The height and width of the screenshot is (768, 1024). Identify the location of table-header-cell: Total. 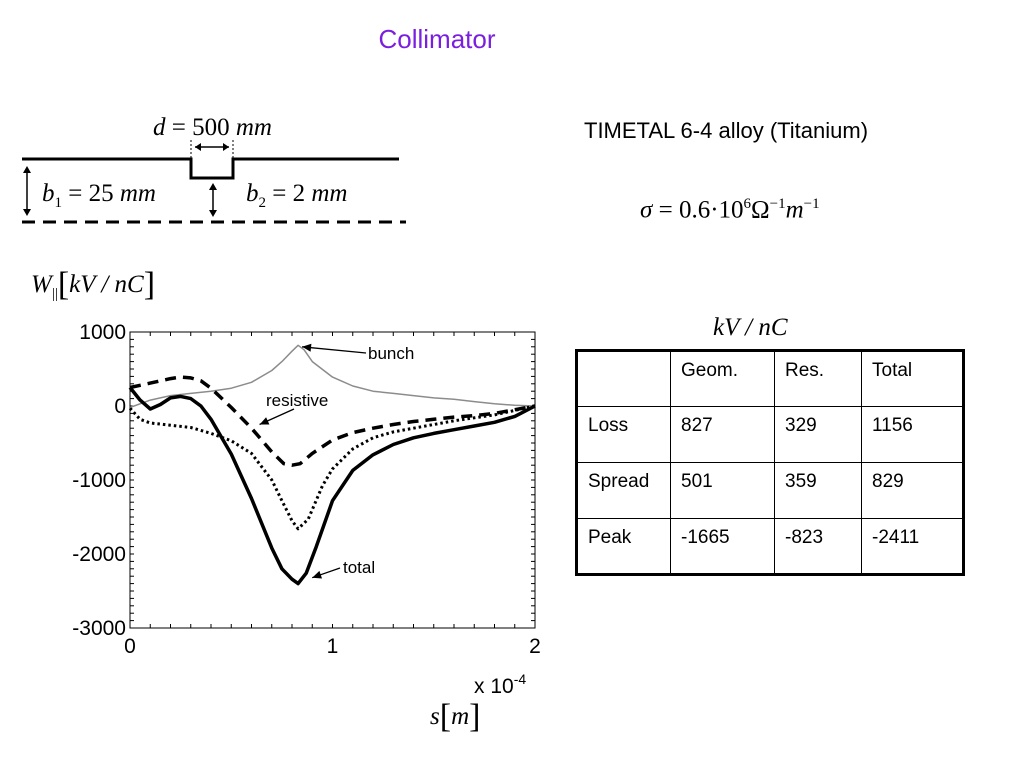
(912, 378).